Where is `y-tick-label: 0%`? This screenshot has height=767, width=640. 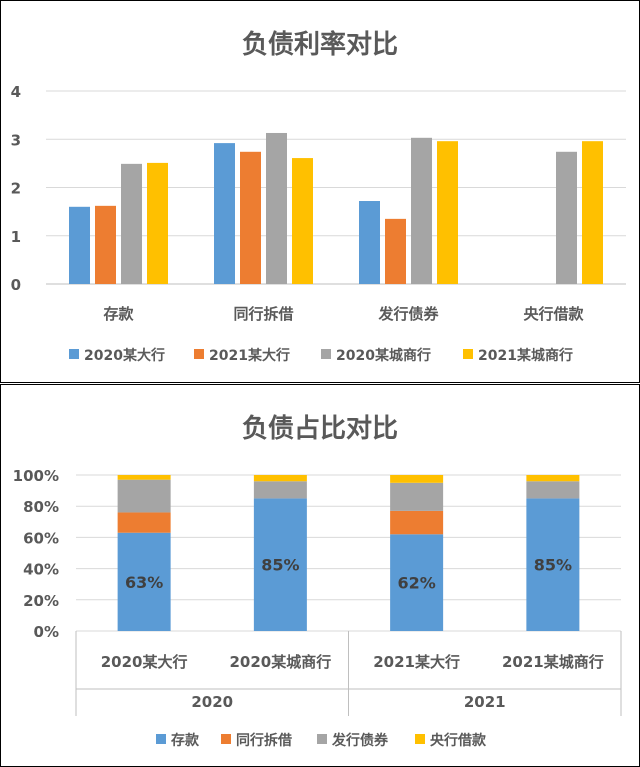 y-tick-label: 0% is located at coordinates (46, 632).